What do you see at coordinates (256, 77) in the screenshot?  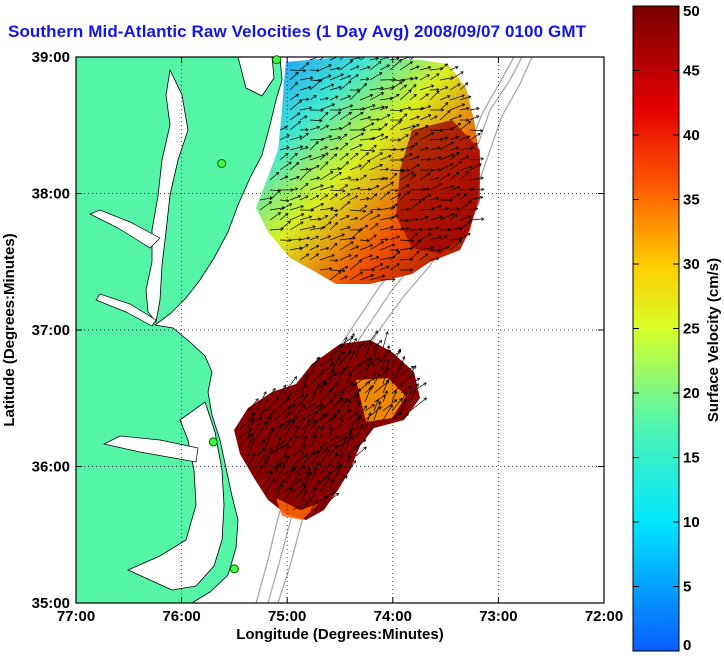 I see `delaware-bay` at bounding box center [256, 77].